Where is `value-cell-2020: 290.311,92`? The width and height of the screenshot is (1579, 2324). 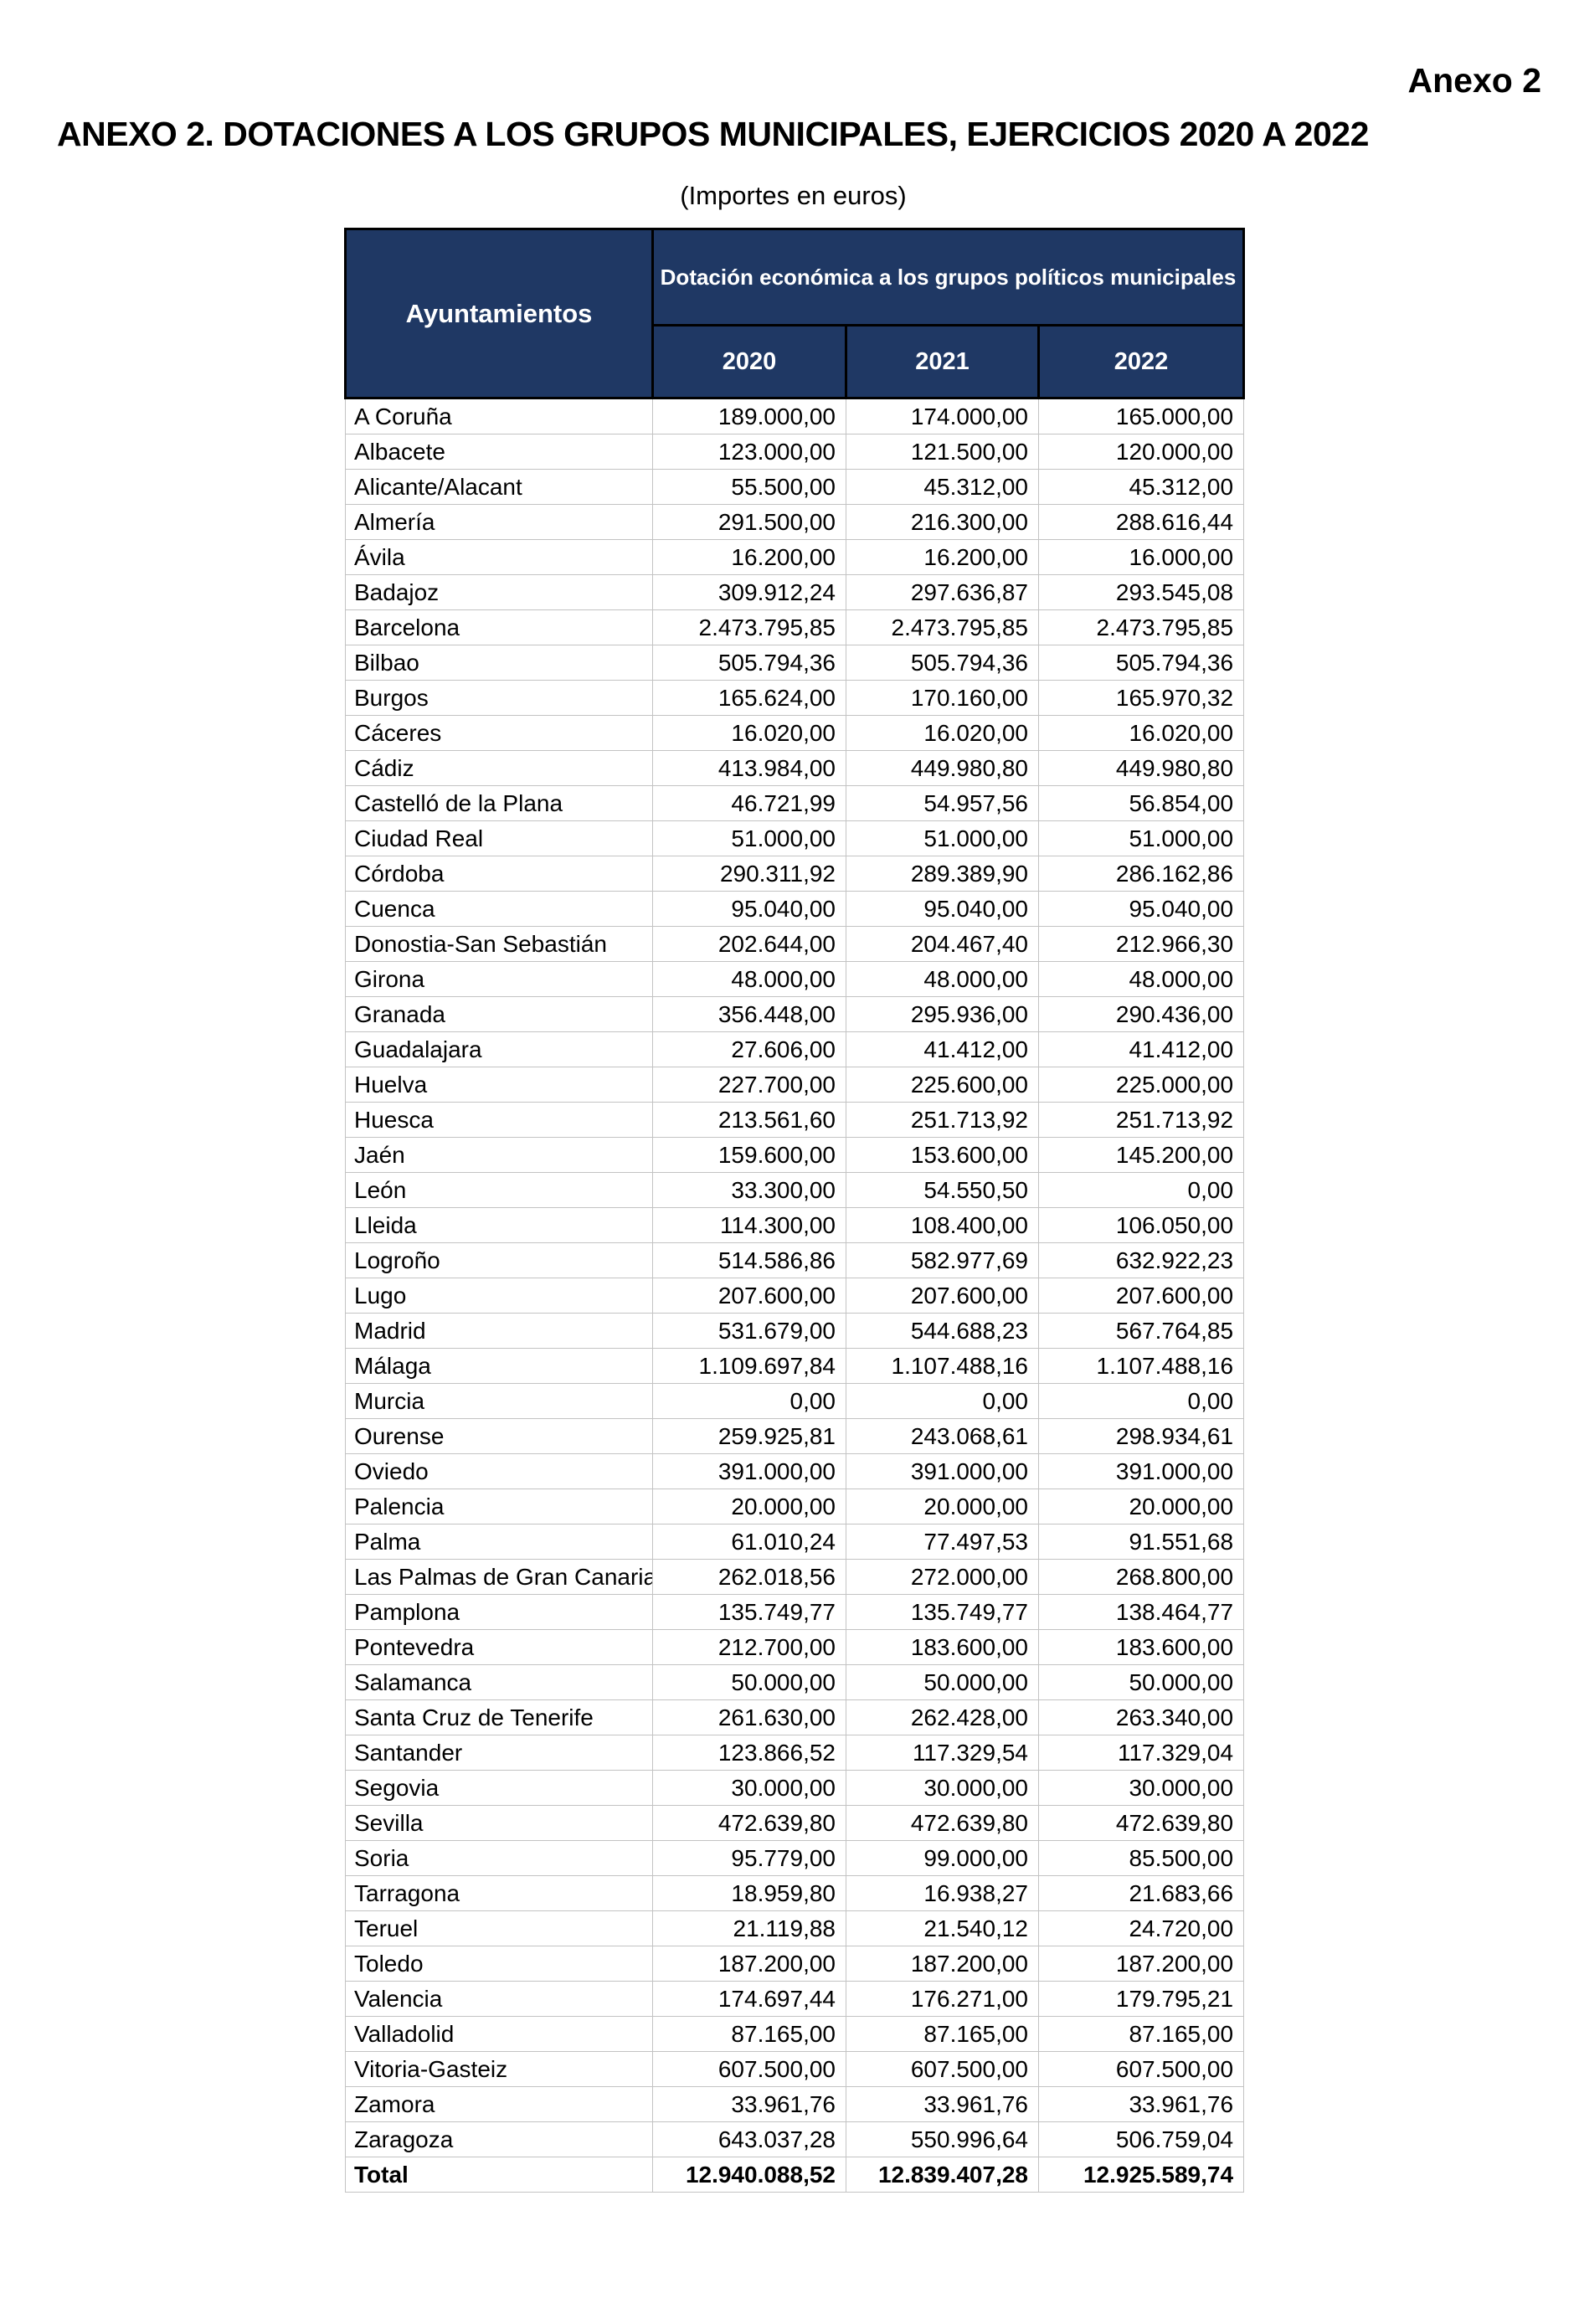
value-cell-2020: 290.311,92 is located at coordinates (749, 874).